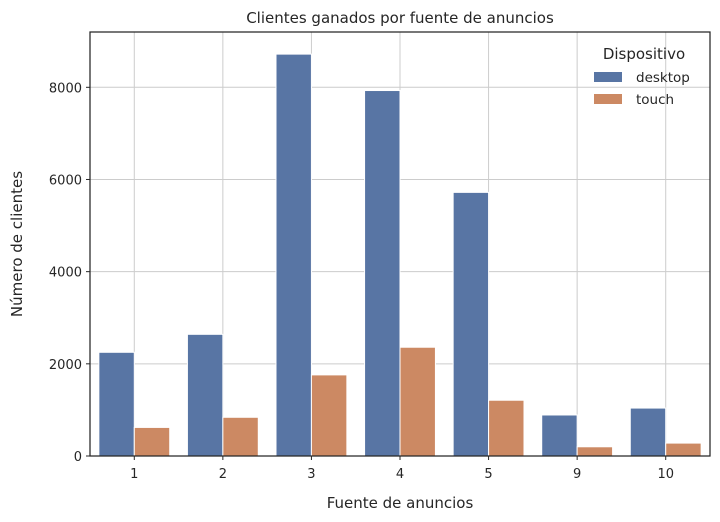 Image resolution: width=720 pixels, height=522 pixels. Describe the element at coordinates (17, 244) in the screenshot. I see `y-axis-label: Número de clientes` at that location.